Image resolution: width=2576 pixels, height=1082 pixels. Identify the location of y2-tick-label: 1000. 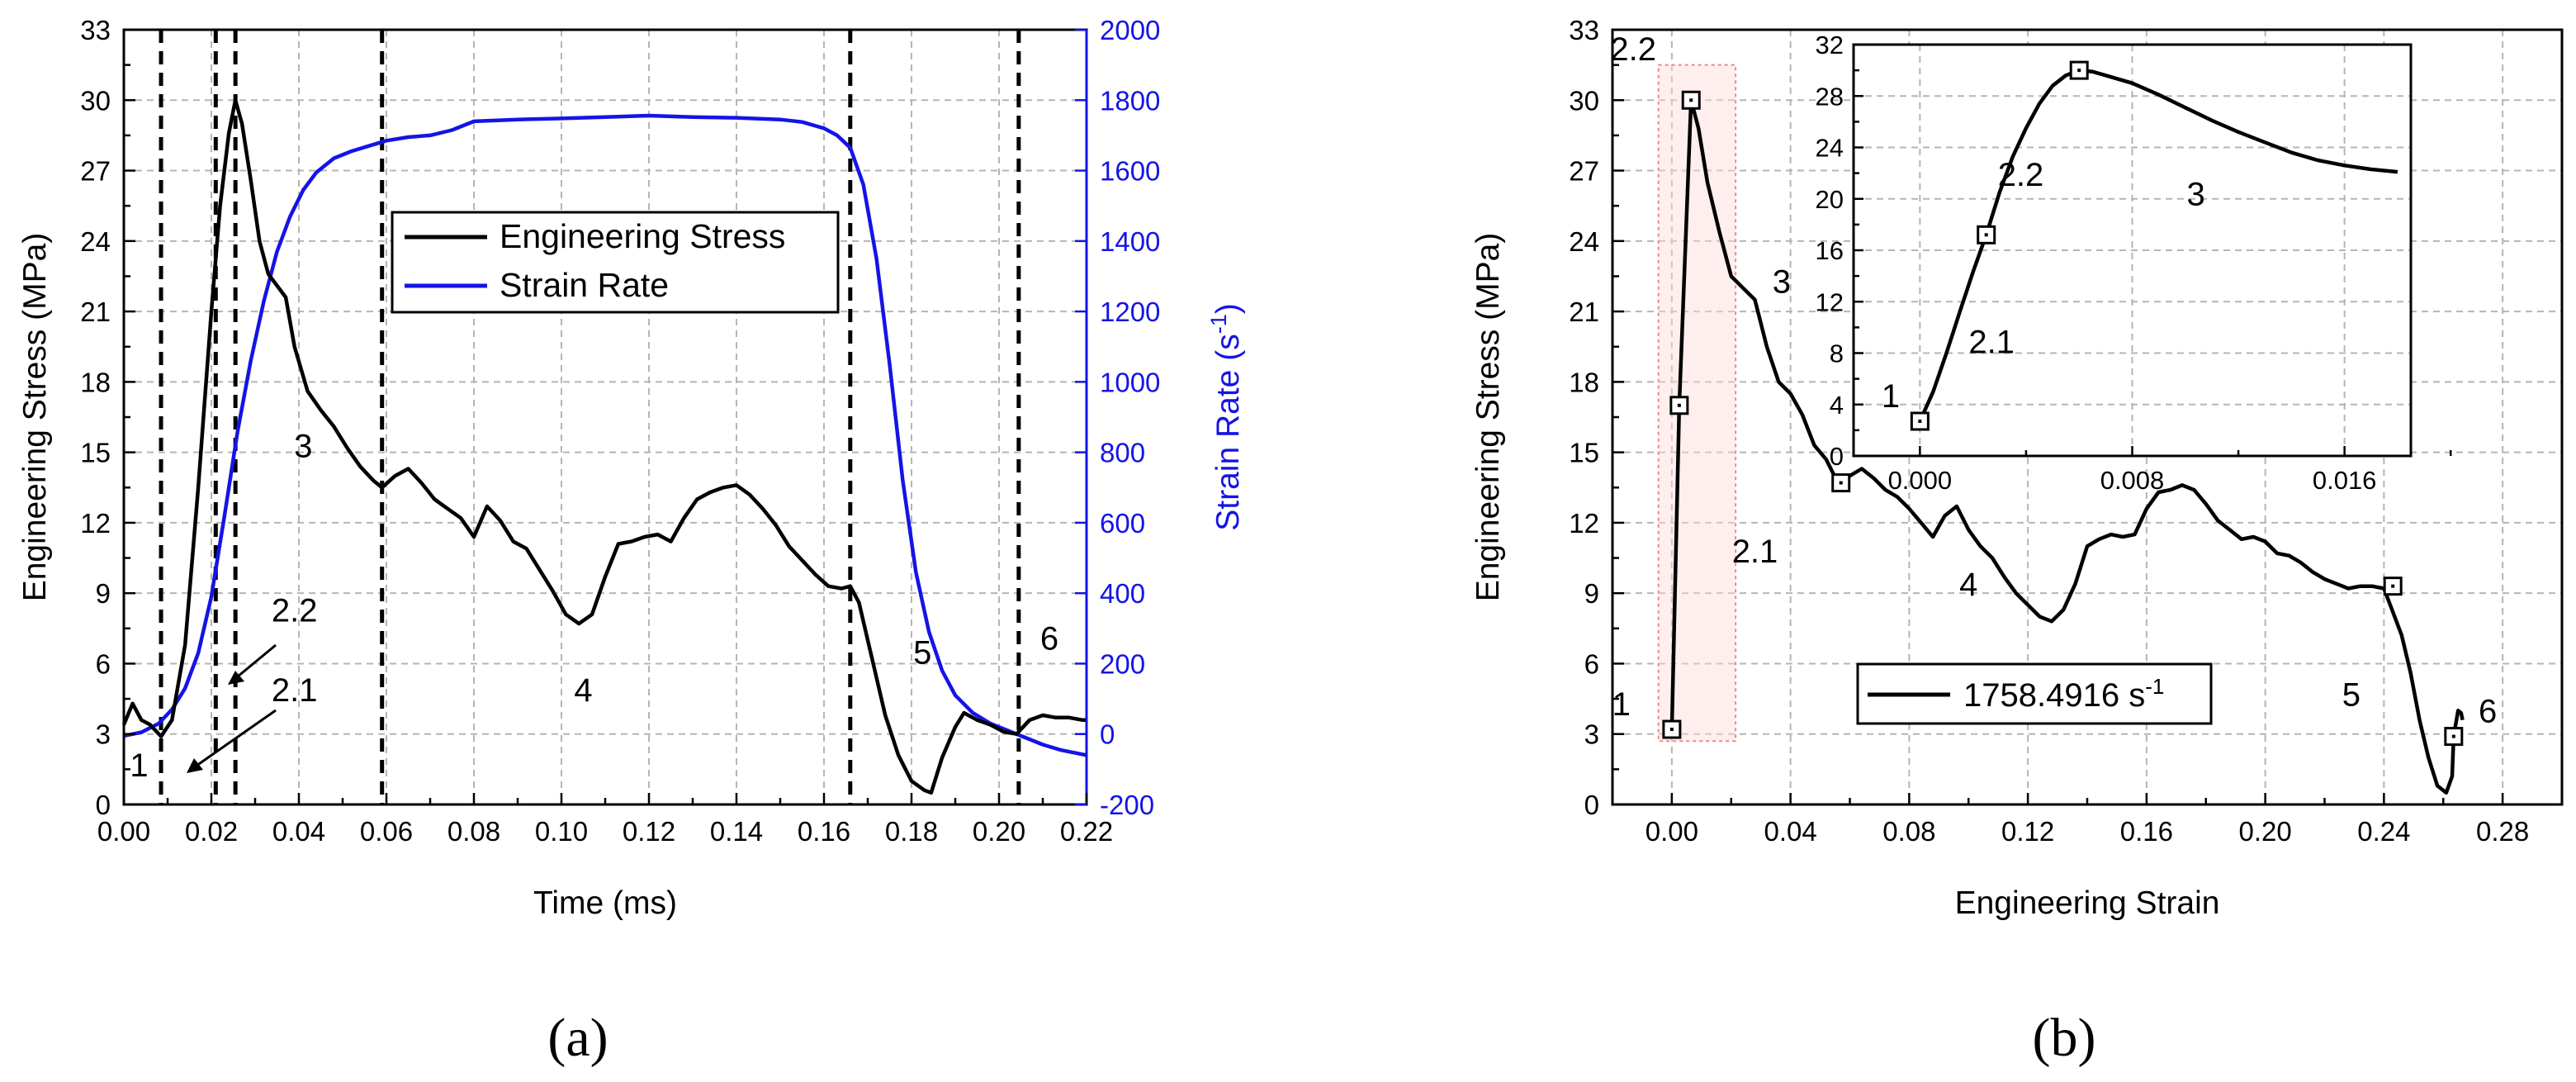
(1130, 382).